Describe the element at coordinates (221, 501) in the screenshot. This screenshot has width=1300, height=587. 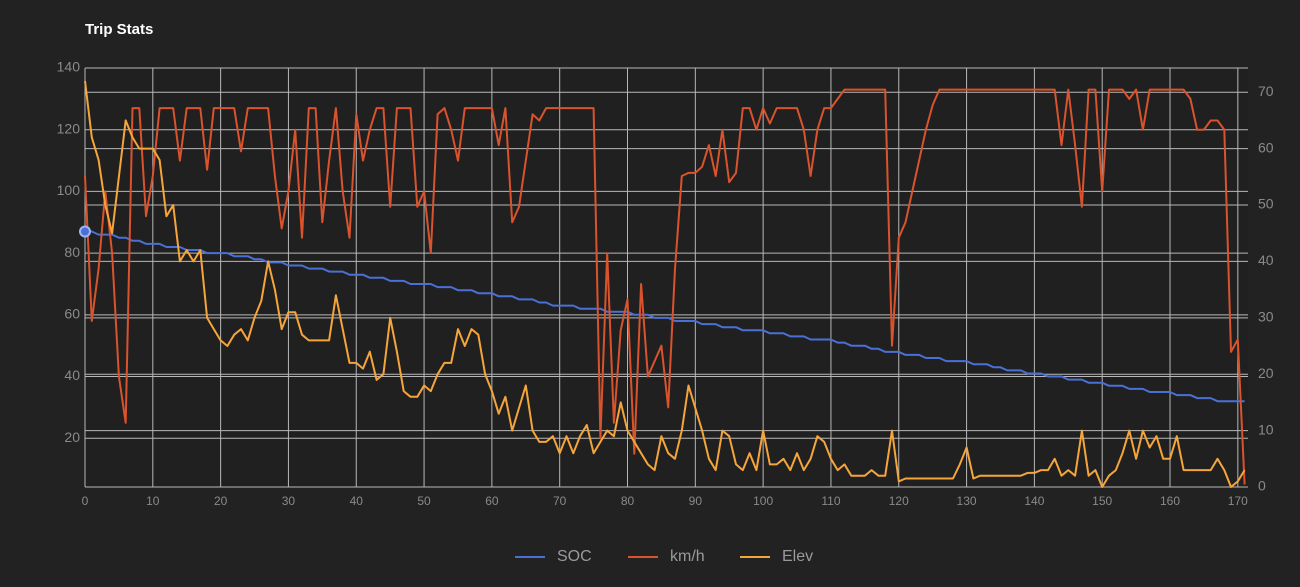
I see `x-tick-label: 20` at that location.